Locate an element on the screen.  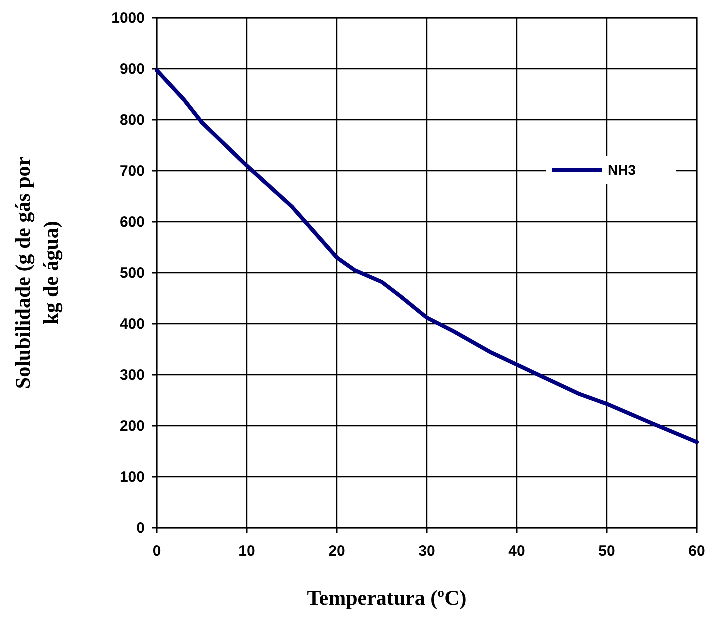
y-tick-label: 800 is located at coordinates (132, 120).